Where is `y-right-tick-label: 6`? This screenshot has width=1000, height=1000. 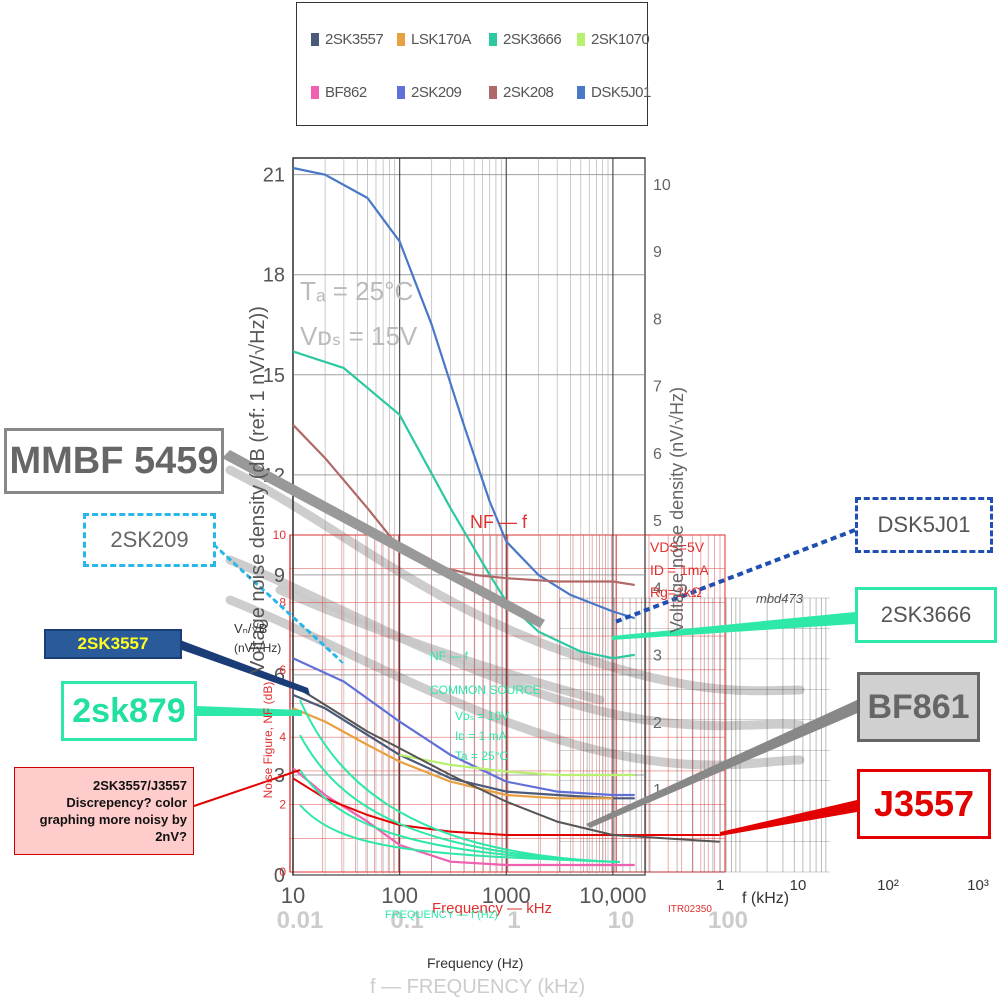
y-right-tick-label: 6 is located at coordinates (657, 454).